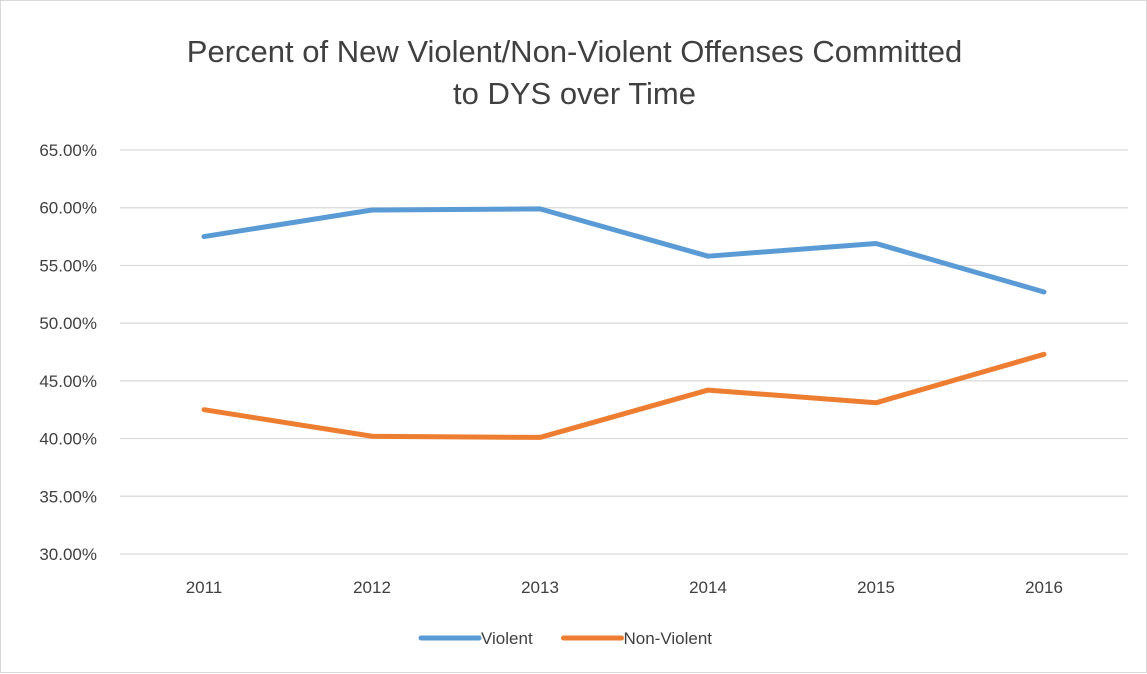 This screenshot has width=1147, height=674. What do you see at coordinates (540, 587) in the screenshot?
I see `x-tick-label: 2013` at bounding box center [540, 587].